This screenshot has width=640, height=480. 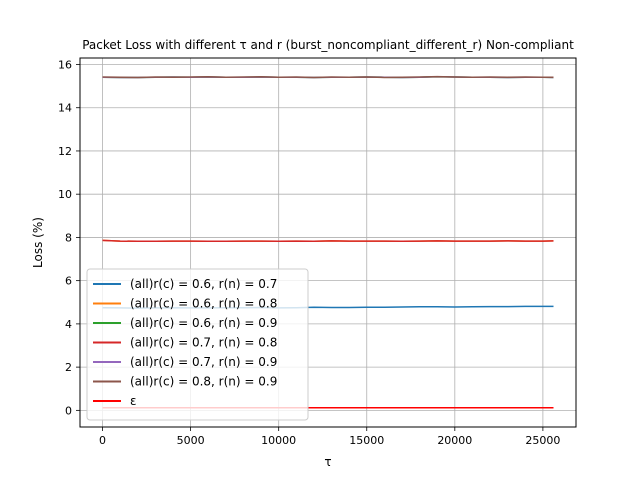 I want to click on x-tick-label: 0, so click(x=102, y=440).